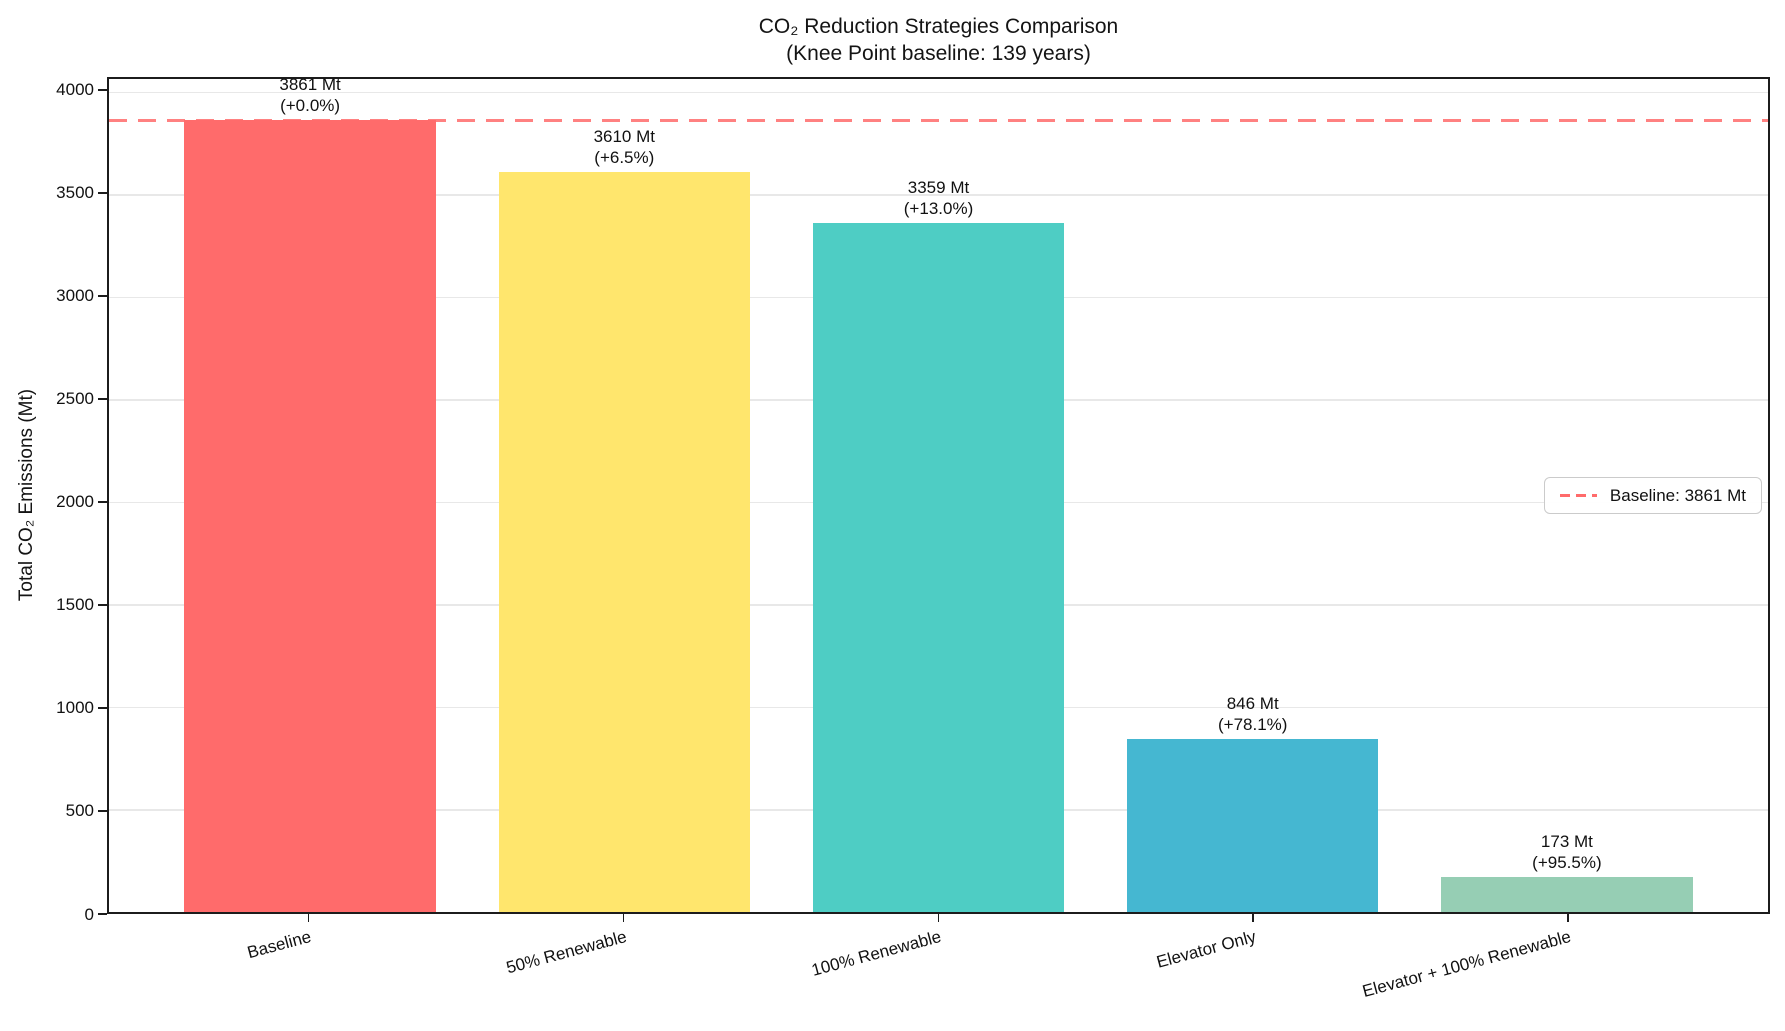 This screenshot has width=1785, height=1031. I want to click on y-tick-label: 1000, so click(75, 708).